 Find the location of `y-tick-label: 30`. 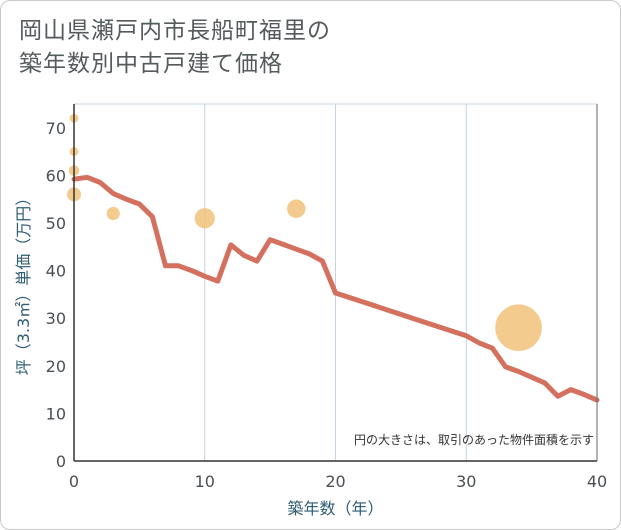

y-tick-label: 30 is located at coordinates (56, 318).